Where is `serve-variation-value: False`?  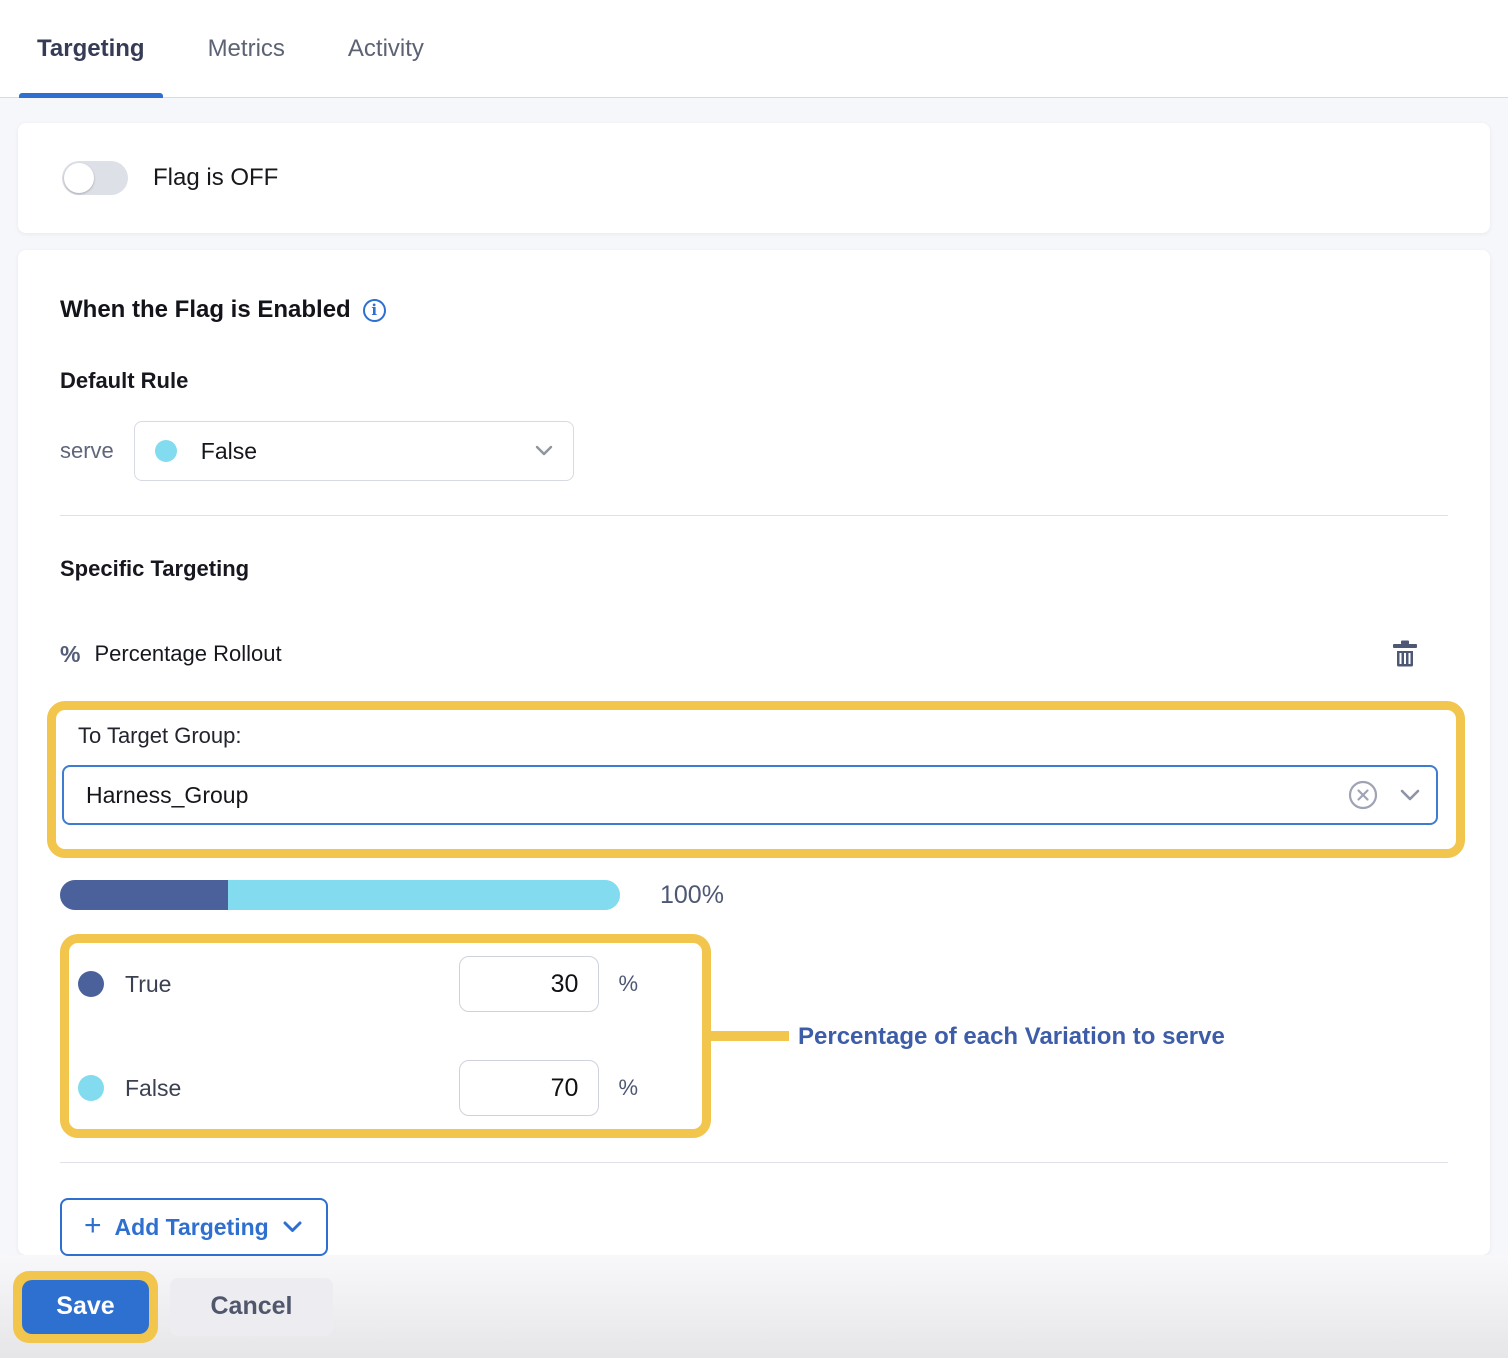
serve-variation-value: False is located at coordinates (229, 450).